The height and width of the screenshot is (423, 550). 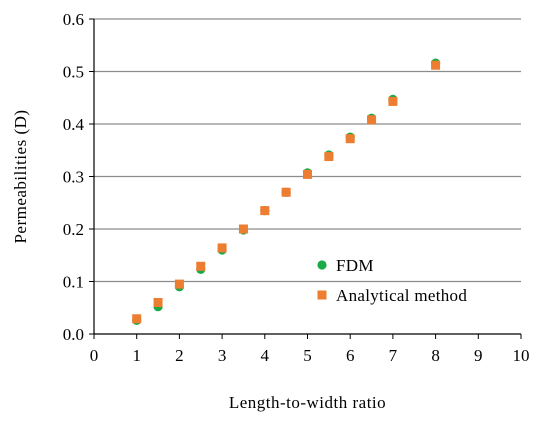 I want to click on x-tick-label: 5, so click(x=307, y=355).